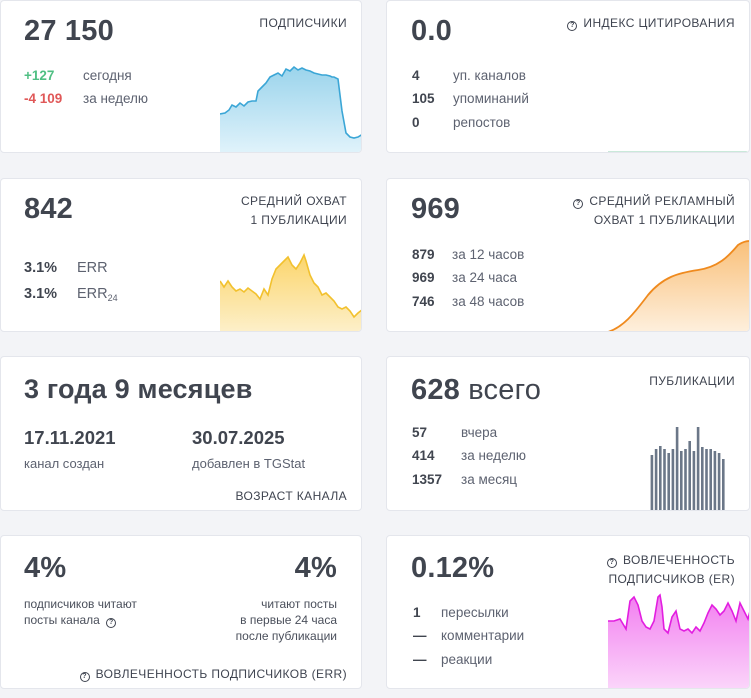  What do you see at coordinates (221, 674) in the screenshot?
I see `err-label-text: ВОВЛЕЧЕННОСТЬ ПОДПИСЧИКОВ (ERR)` at bounding box center [221, 674].